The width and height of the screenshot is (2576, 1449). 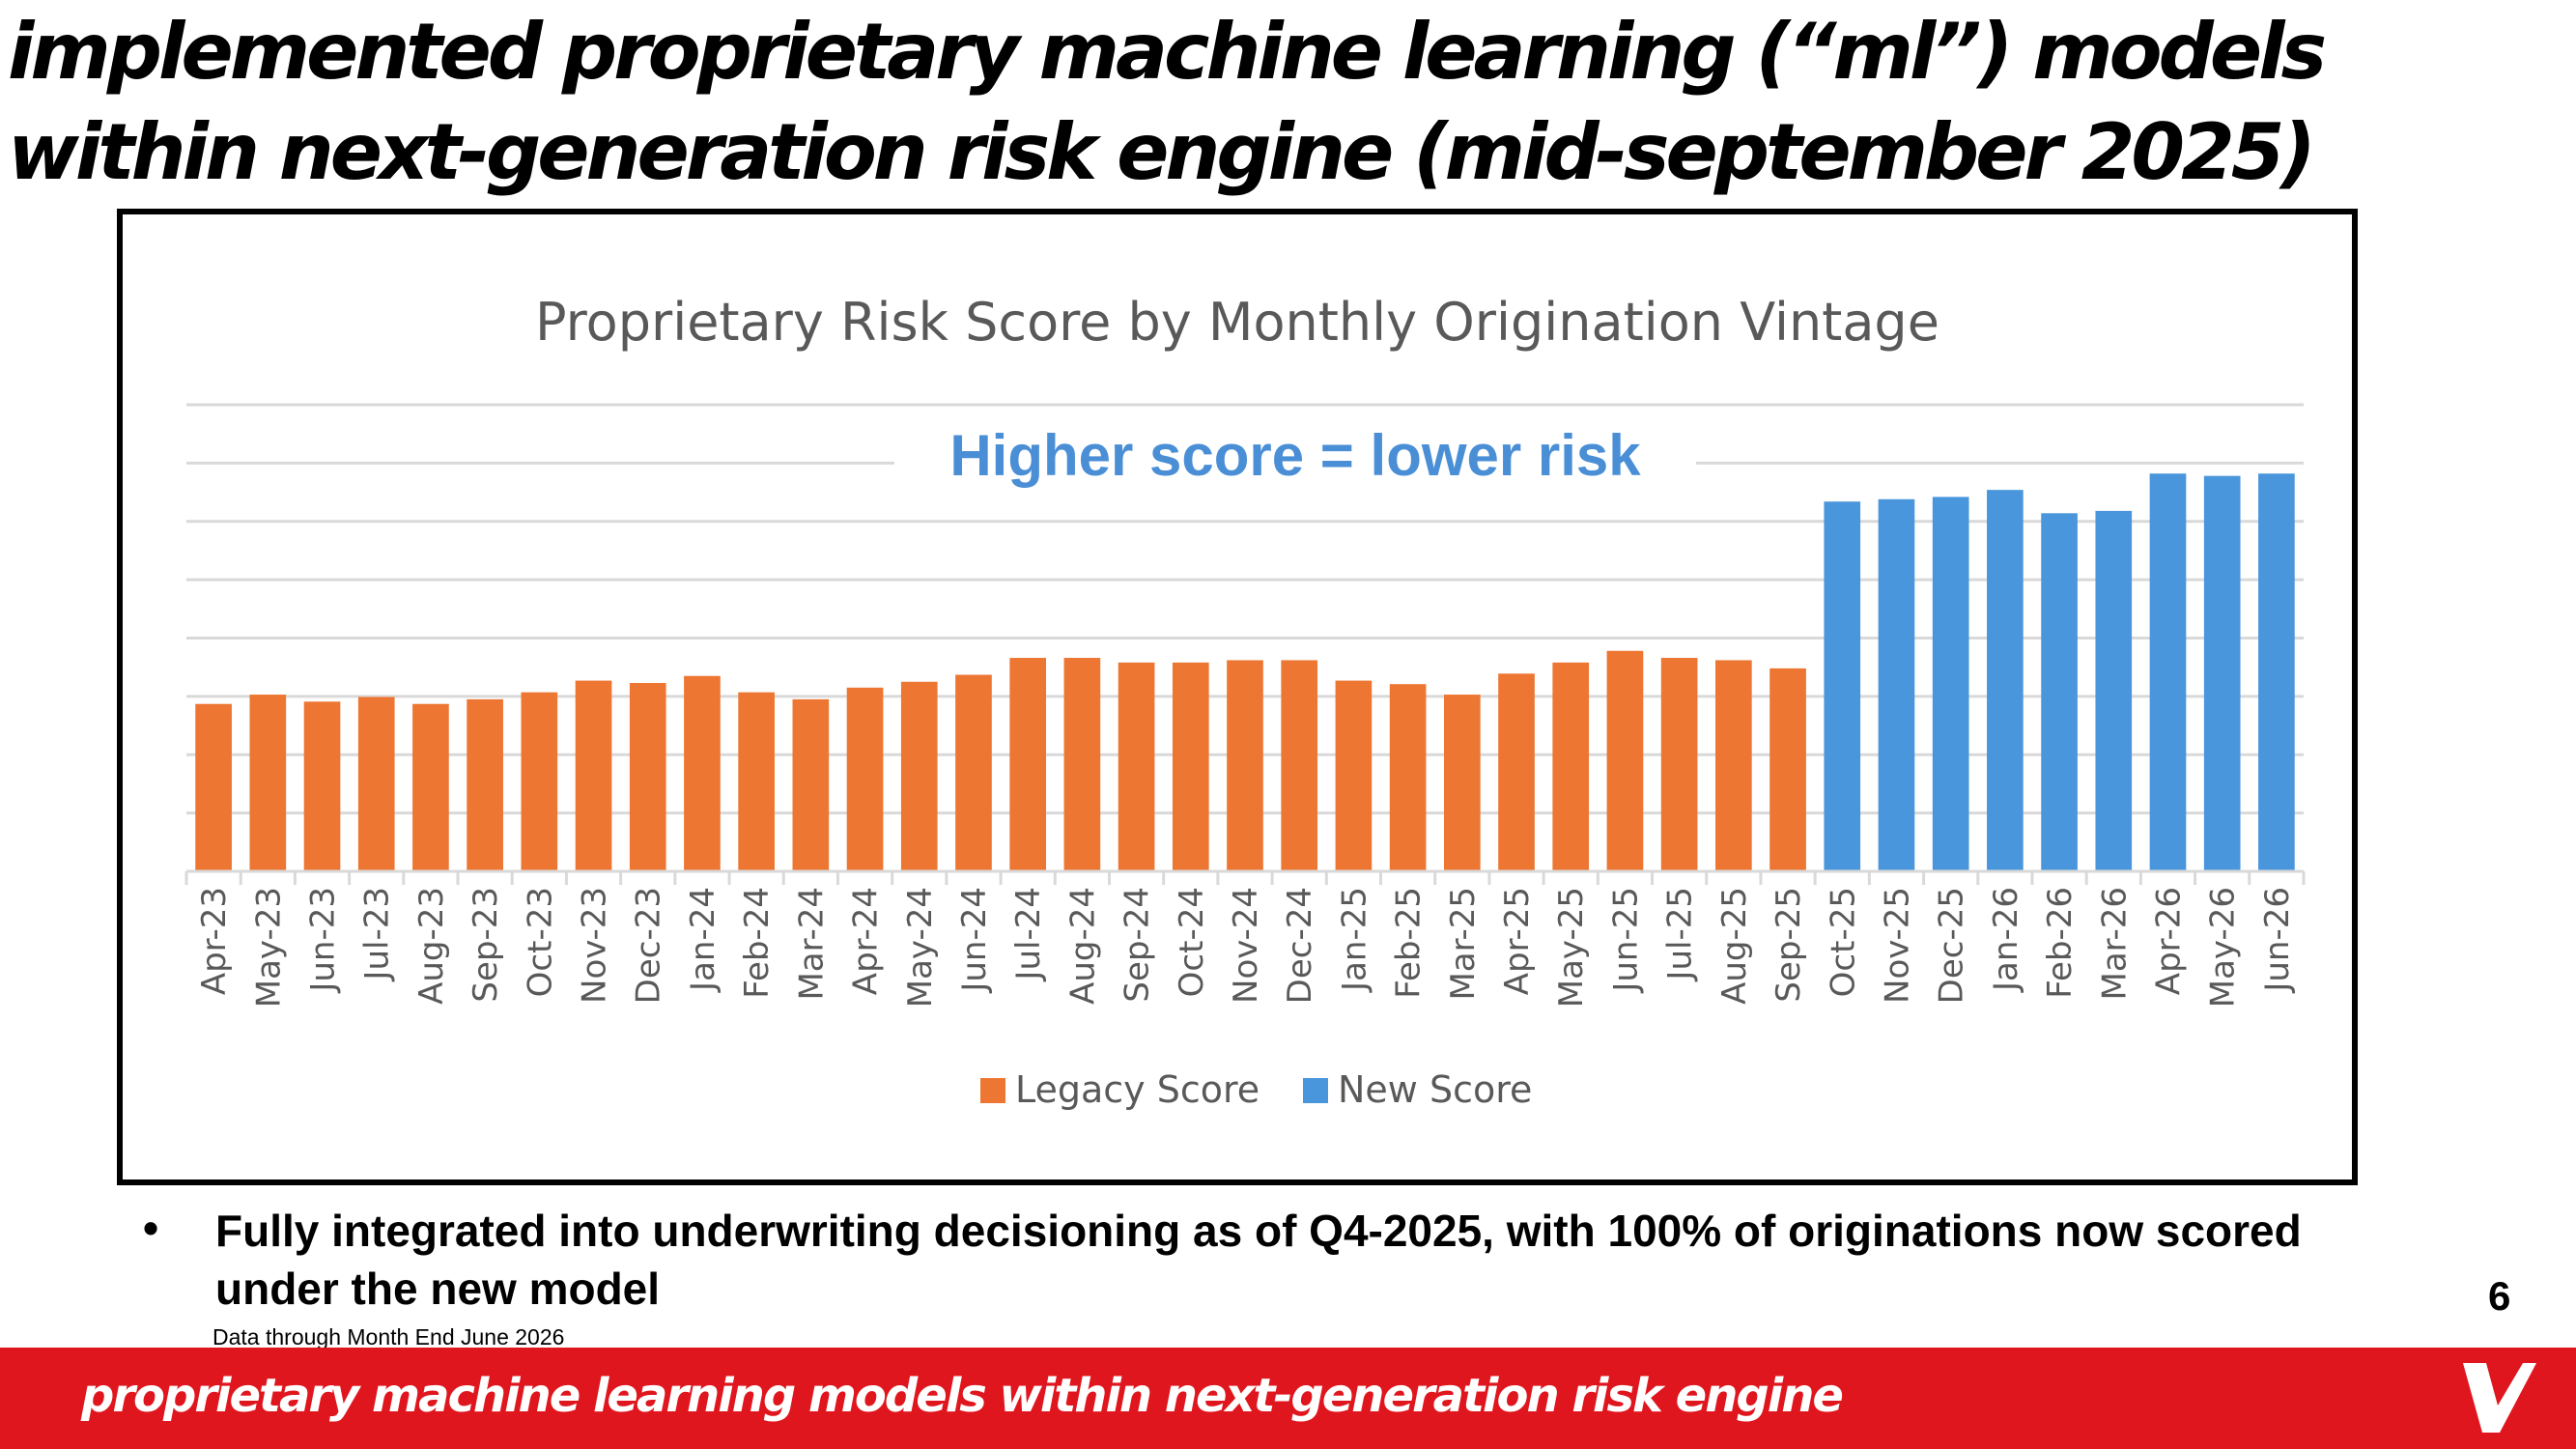 I want to click on x-tick-label: Jun-25, so click(x=1625, y=940).